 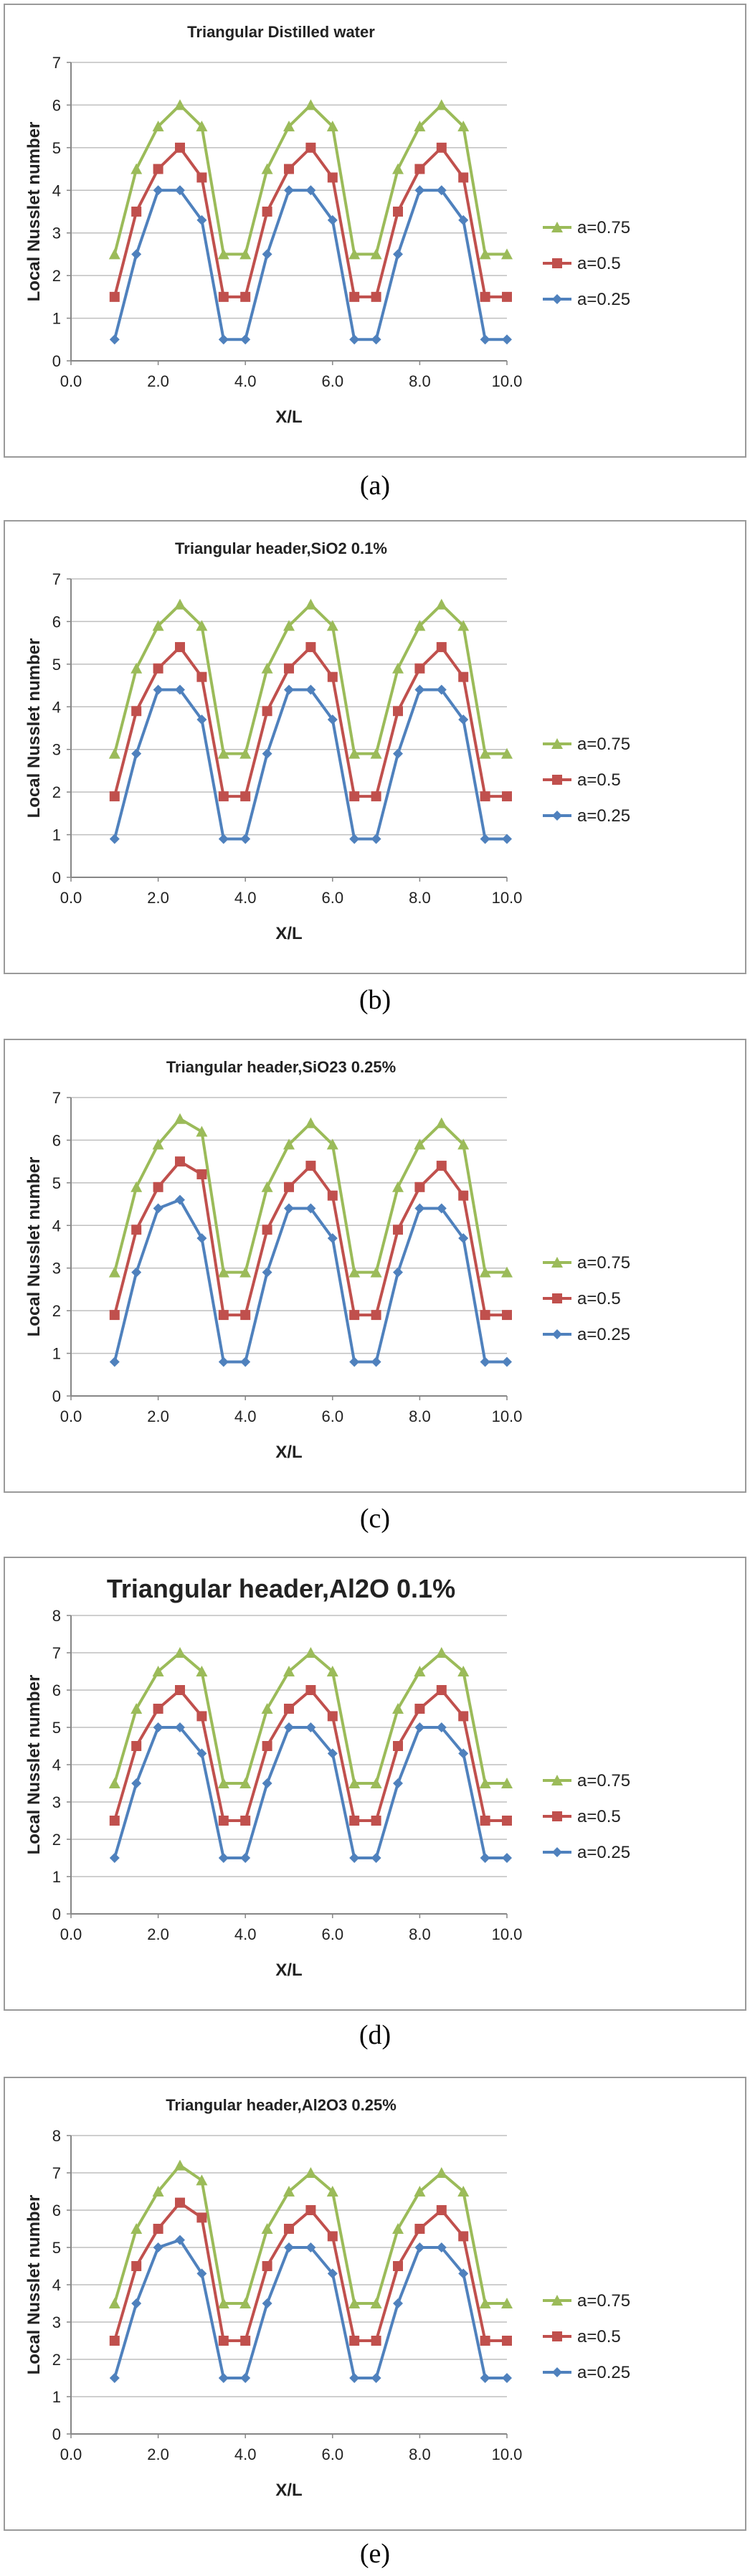 I want to click on y-tick-label: 3, so click(x=57, y=2322).